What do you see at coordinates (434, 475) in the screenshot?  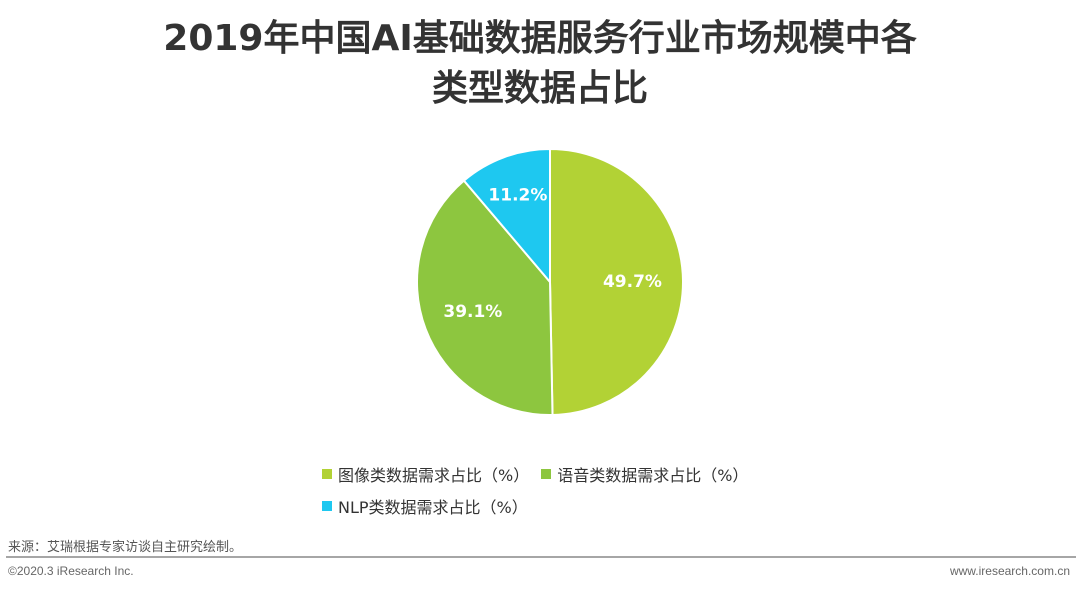 I see `legend-label-image: 图像类数据需求占比（%）` at bounding box center [434, 475].